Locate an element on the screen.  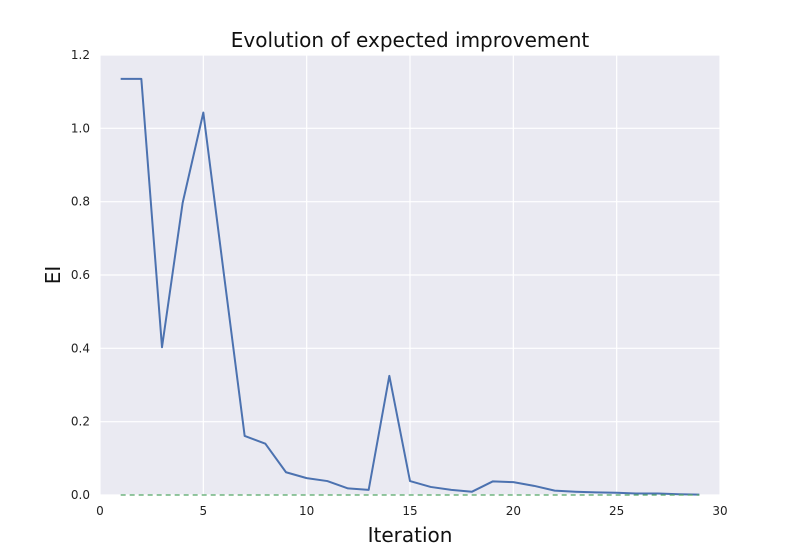
x-tick-label: 20 is located at coordinates (513, 511).